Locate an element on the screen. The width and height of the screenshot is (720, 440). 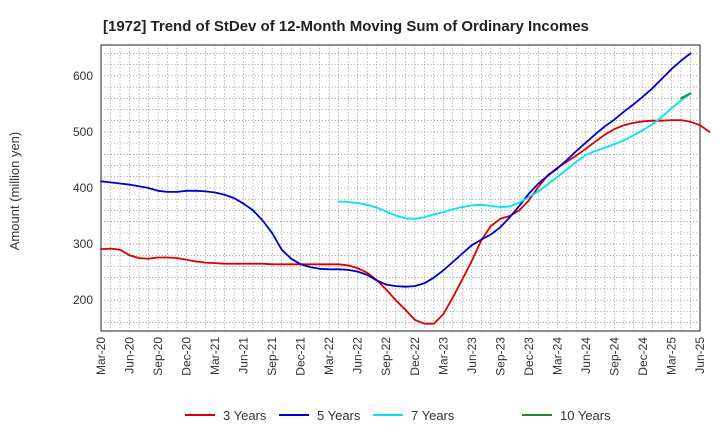
x-tick-label: Jun-20 is located at coordinates (130, 355).